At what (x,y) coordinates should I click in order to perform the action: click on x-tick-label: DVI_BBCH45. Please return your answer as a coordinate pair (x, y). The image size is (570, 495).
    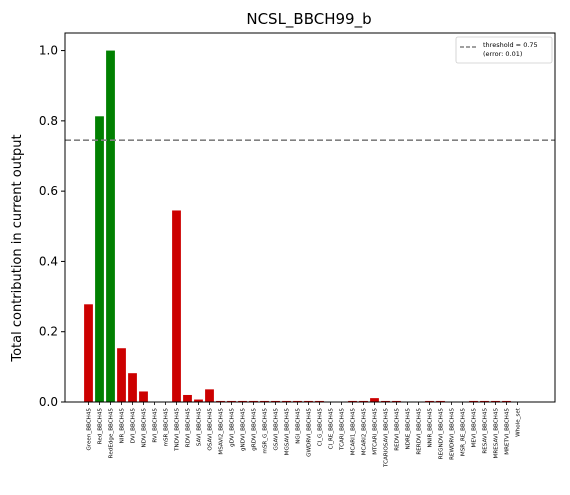
    Looking at the image, I should click on (134, 426).